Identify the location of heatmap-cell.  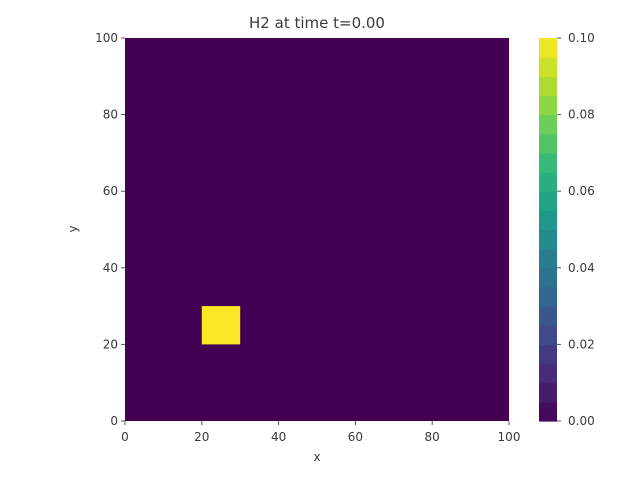
(221, 325).